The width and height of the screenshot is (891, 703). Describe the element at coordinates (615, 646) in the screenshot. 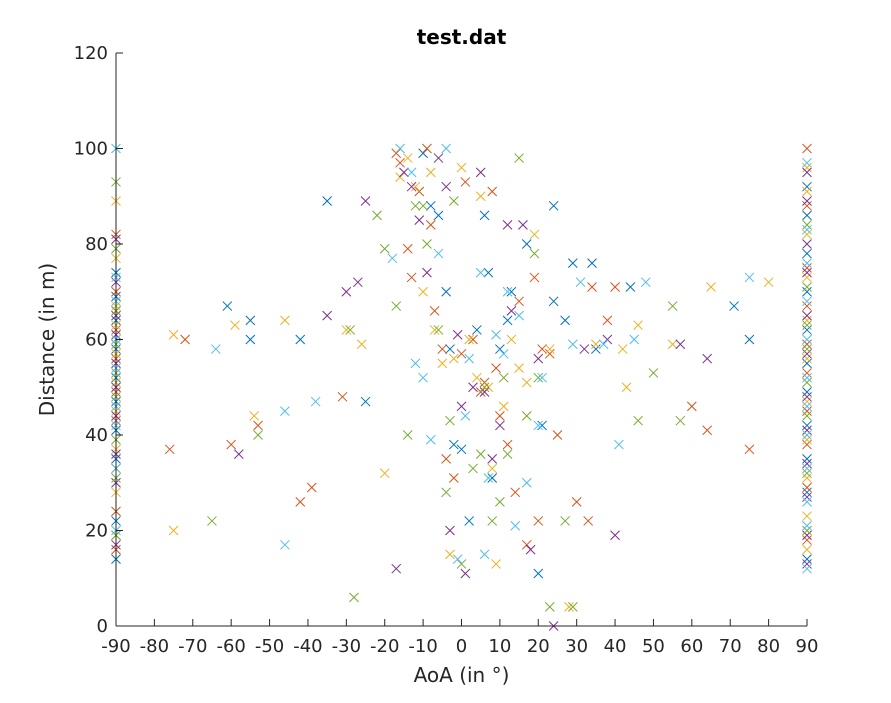

I see `x-tick-label: 40` at that location.